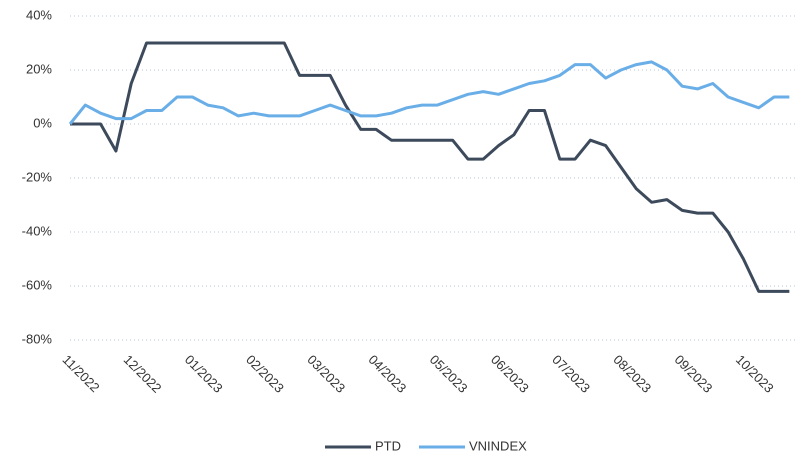  What do you see at coordinates (39, 68) in the screenshot?
I see `y-tick-label: 20%` at bounding box center [39, 68].